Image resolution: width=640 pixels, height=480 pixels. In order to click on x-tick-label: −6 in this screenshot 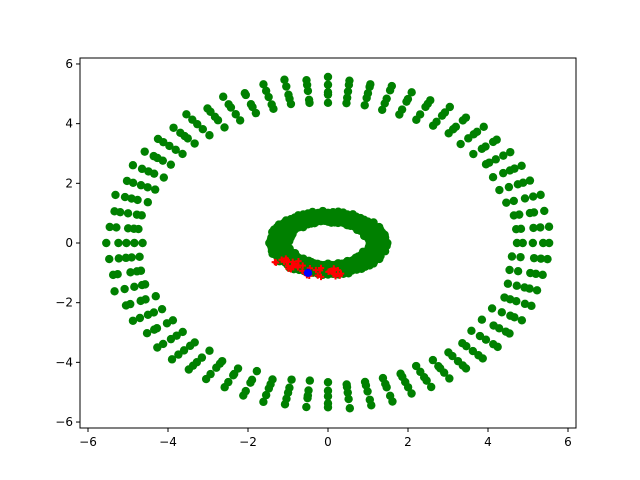, I will do `click(88, 442)`.